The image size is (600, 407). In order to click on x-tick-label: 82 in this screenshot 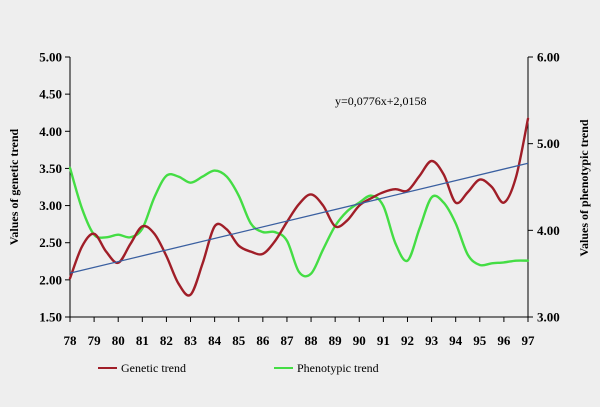, I will do `click(166, 340)`.